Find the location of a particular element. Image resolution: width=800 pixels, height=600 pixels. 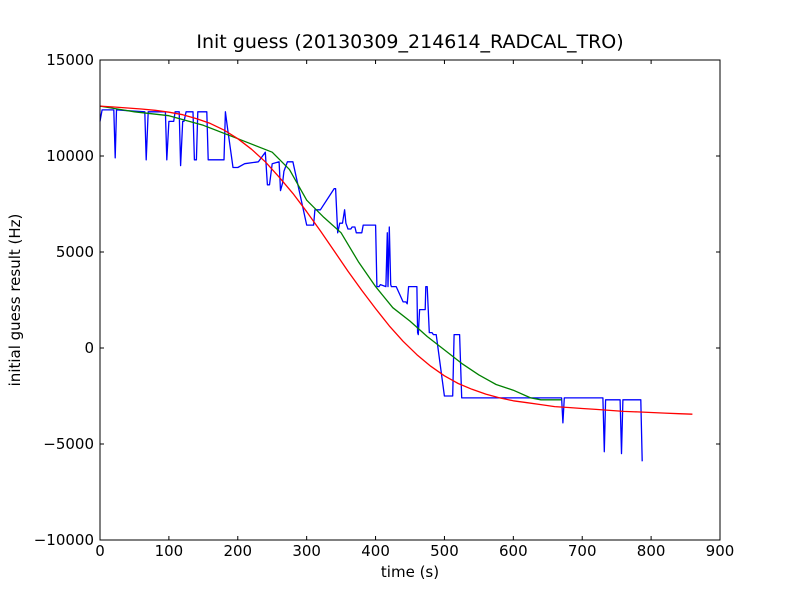

y-tick-label: −5000 is located at coordinates (68, 444).